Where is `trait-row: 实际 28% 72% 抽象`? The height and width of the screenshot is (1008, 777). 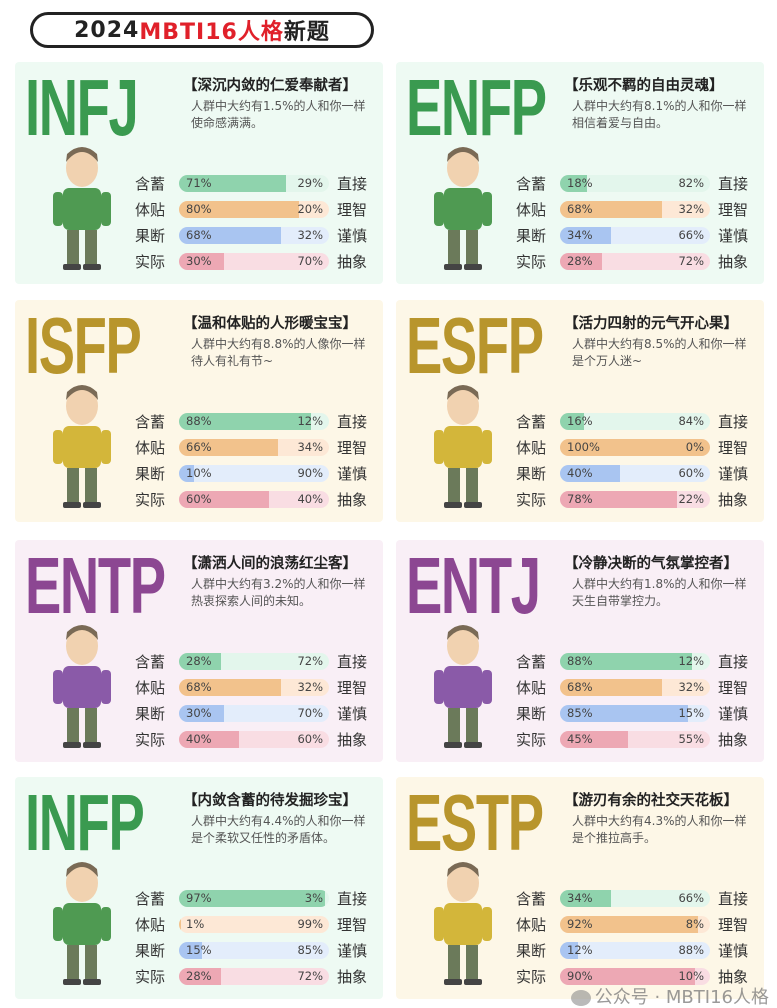
trait-row: 实际 28% 72% 抽象 is located at coordinates (638, 261).